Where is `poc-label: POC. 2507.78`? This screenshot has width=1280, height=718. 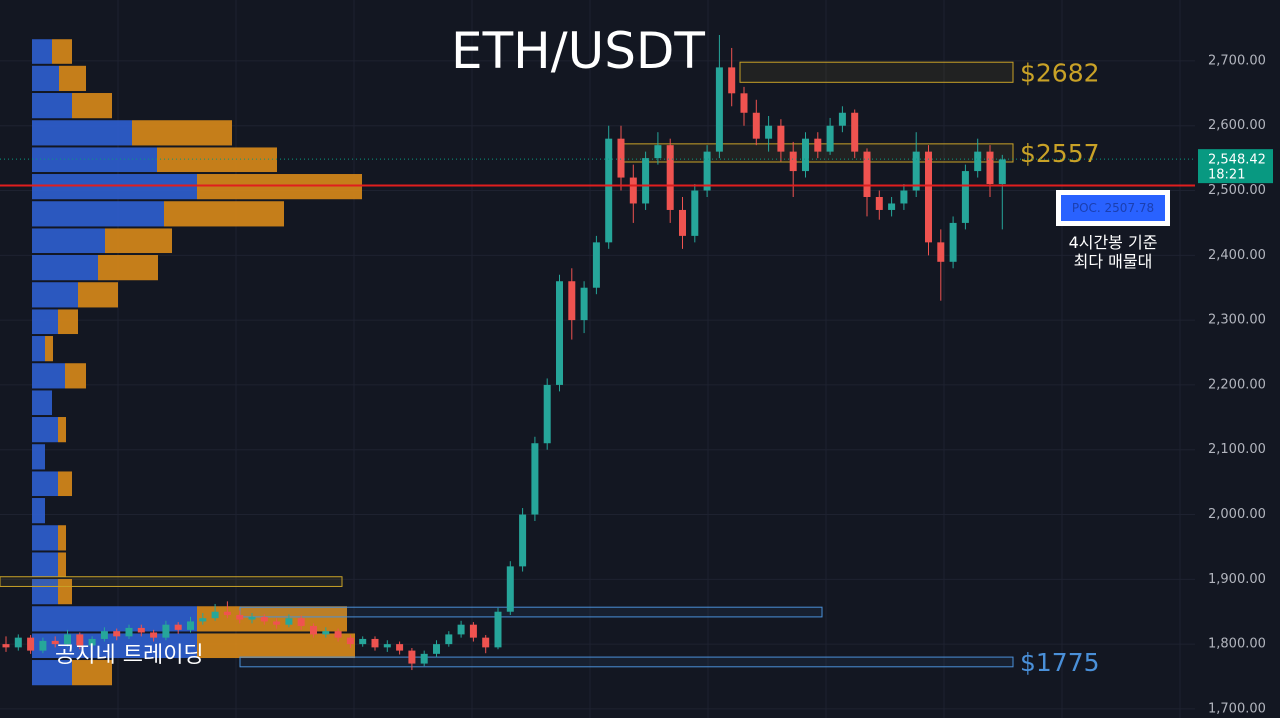 poc-label: POC. 2507.78 is located at coordinates (1113, 208).